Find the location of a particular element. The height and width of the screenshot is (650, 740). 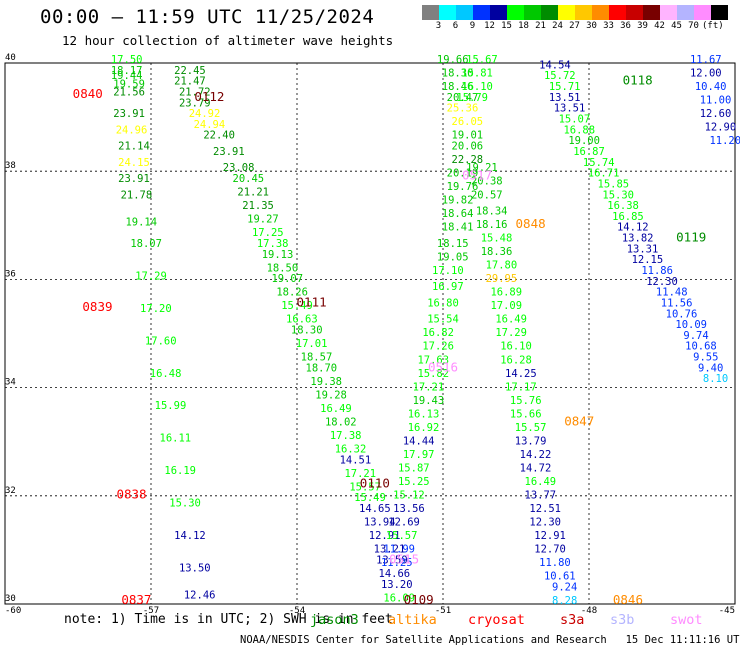

legend-altika: altika is located at coordinates (412, 620).